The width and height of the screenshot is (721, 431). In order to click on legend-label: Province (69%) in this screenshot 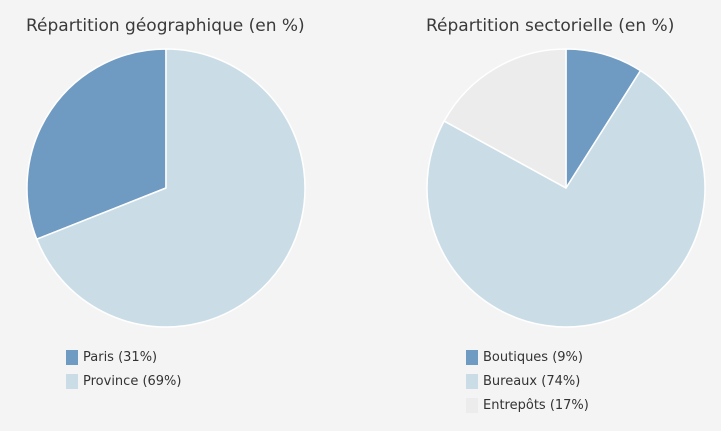, I will do `click(132, 381)`.